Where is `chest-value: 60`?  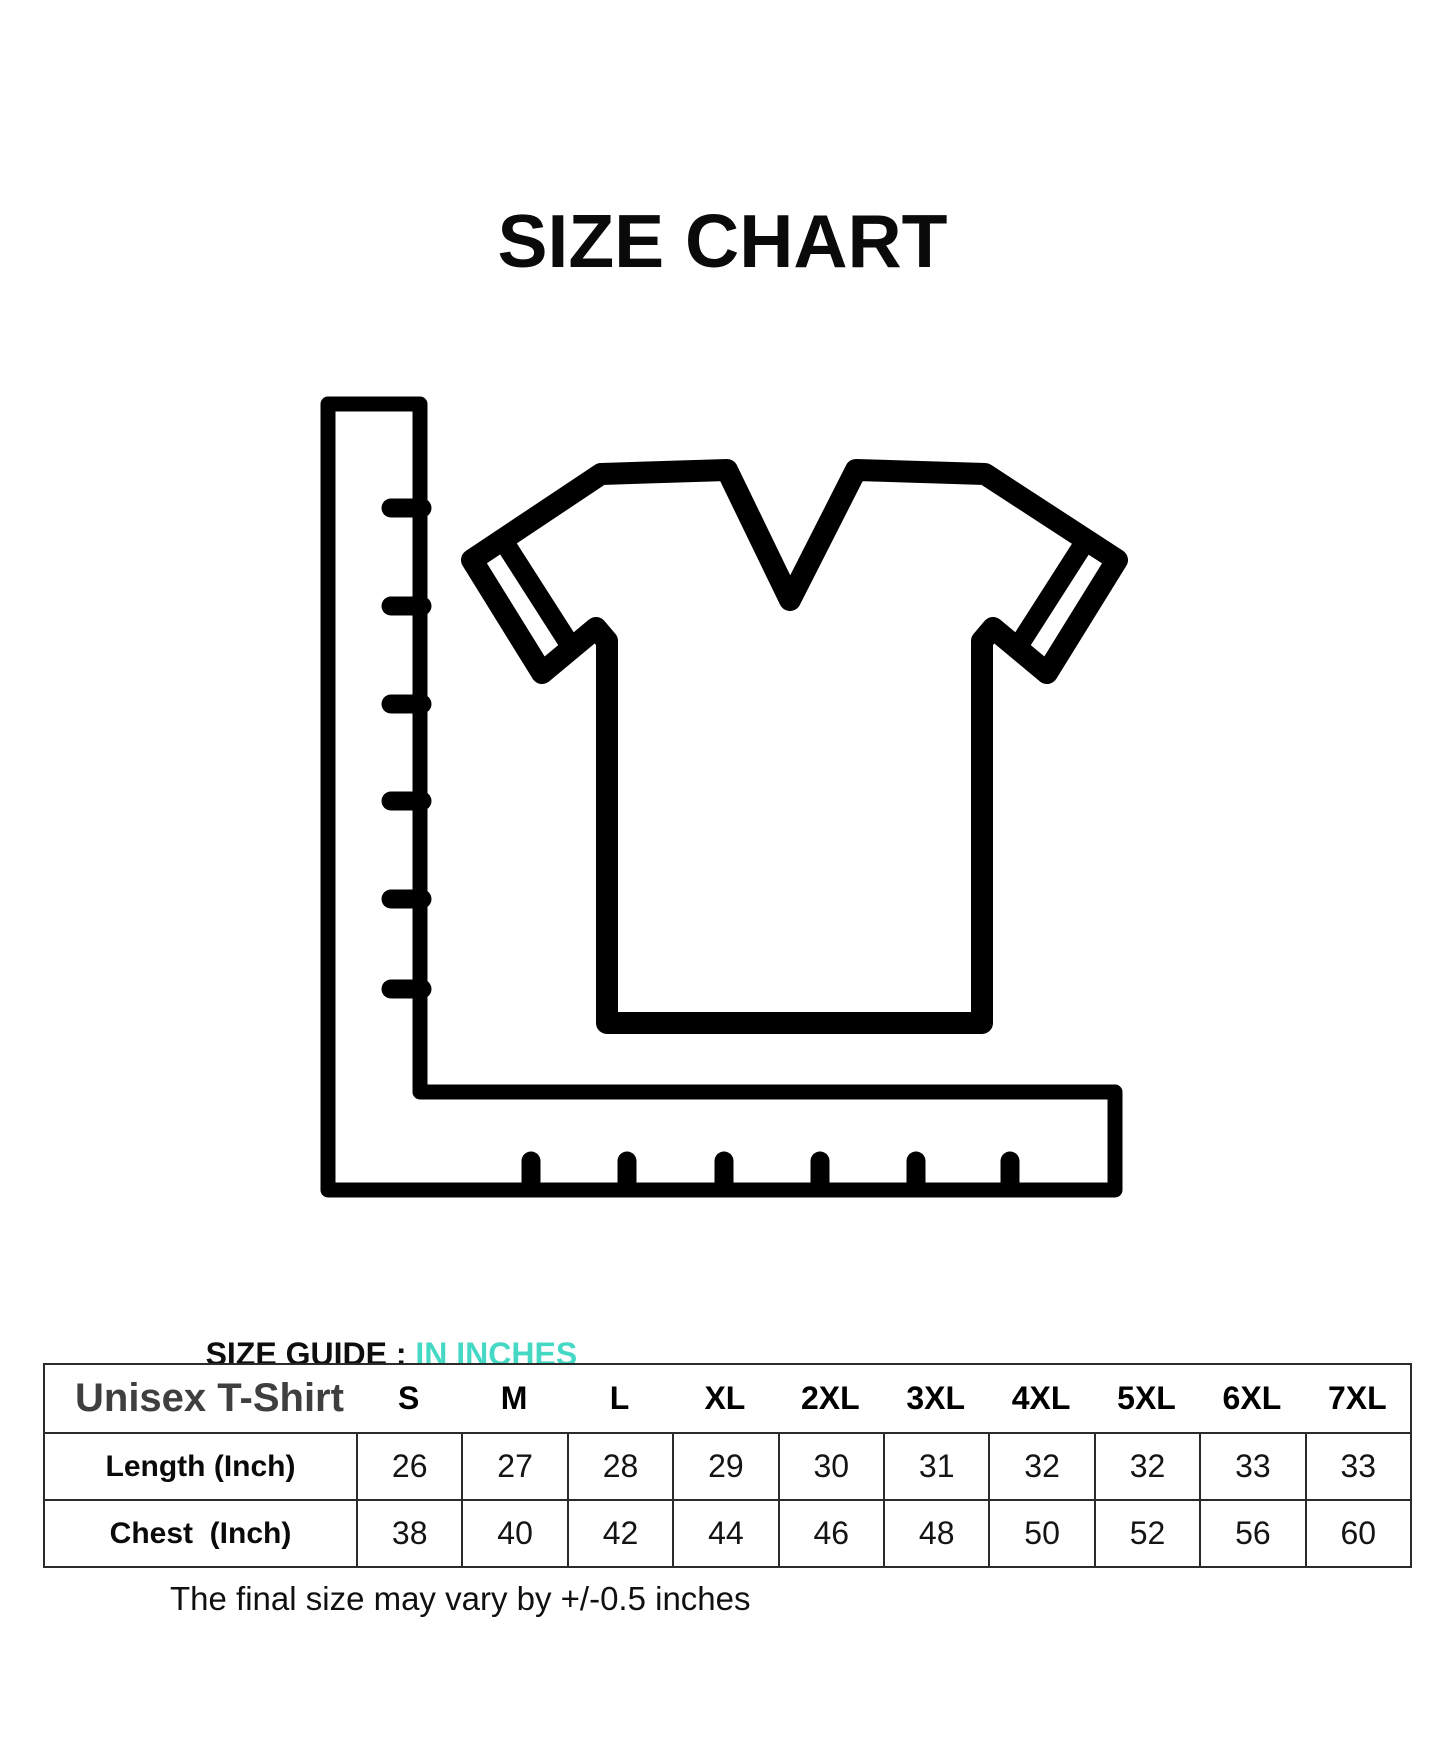
chest-value: 60 is located at coordinates (1357, 1533).